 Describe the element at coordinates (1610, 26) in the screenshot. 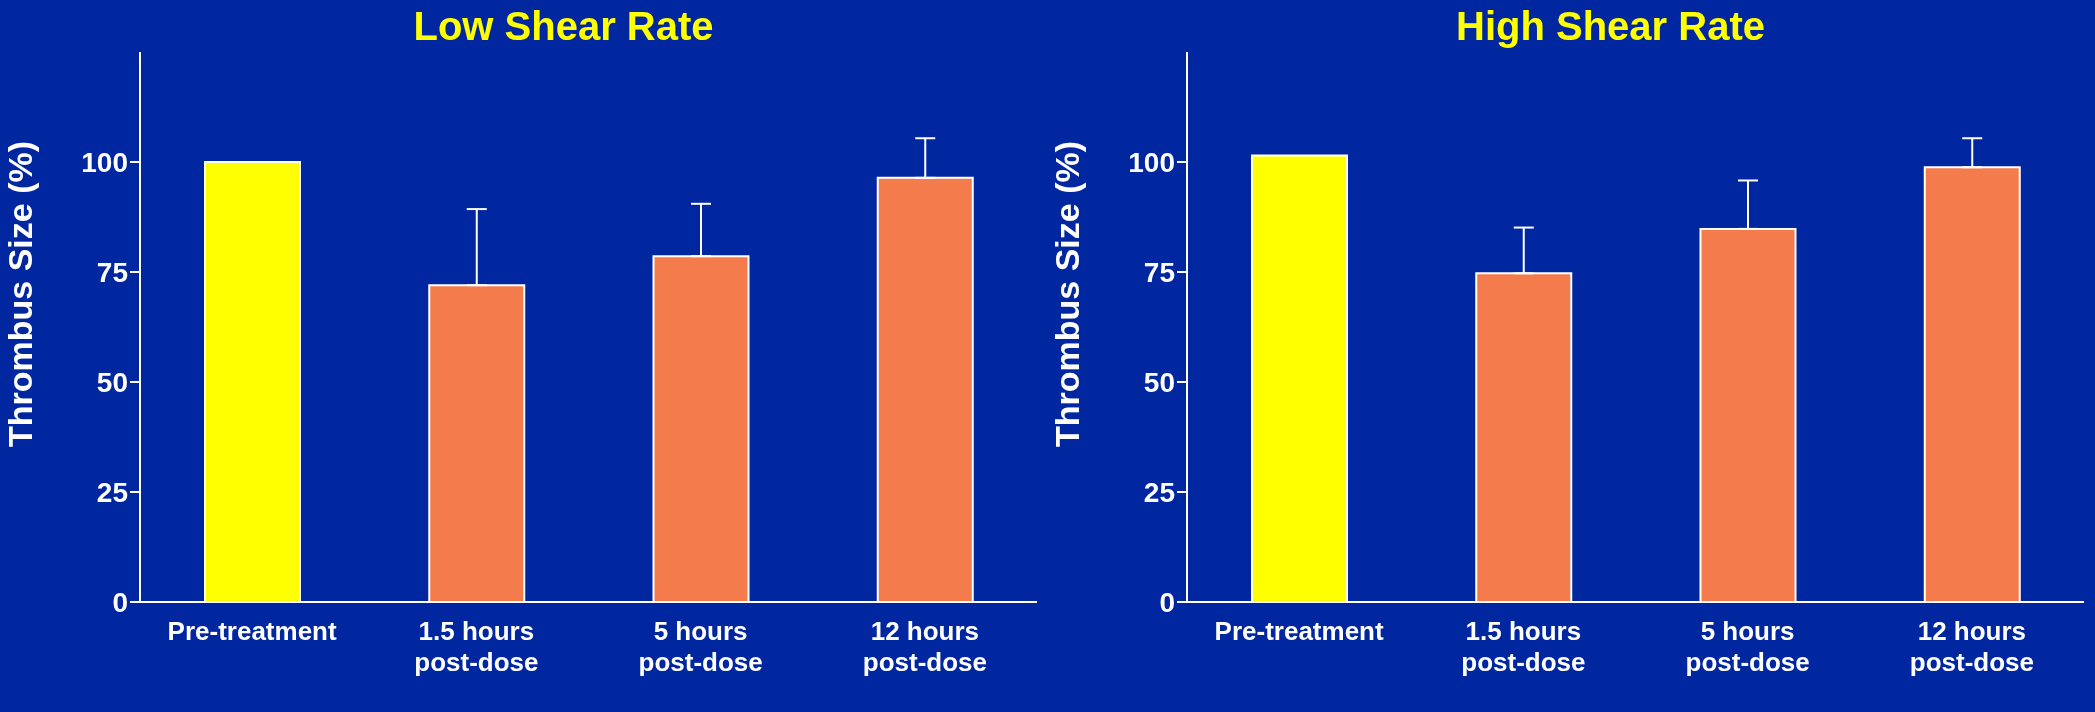

I see `chart-title: High Shear Rate` at that location.